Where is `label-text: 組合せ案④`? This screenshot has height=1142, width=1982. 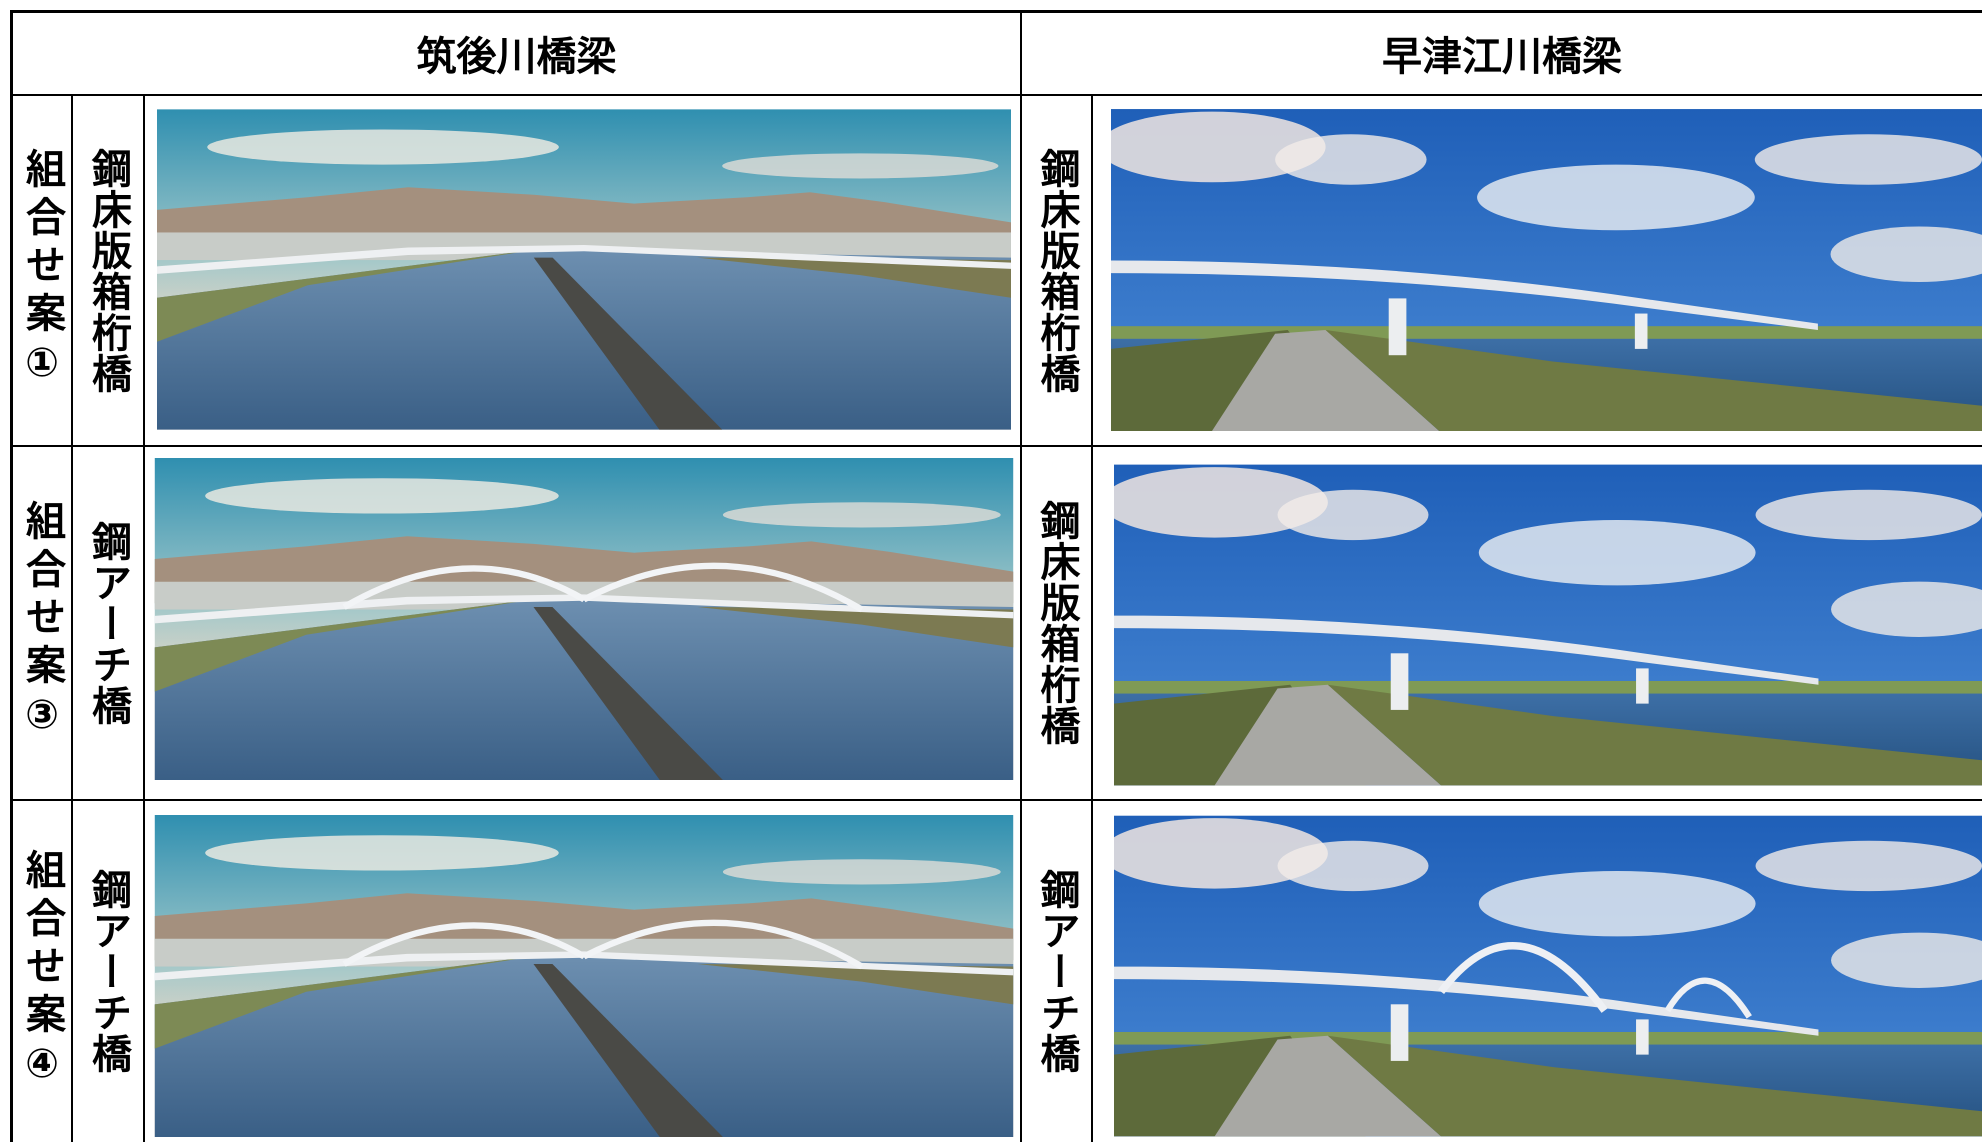
label-text: 組合せ案④ is located at coordinates (42, 971).